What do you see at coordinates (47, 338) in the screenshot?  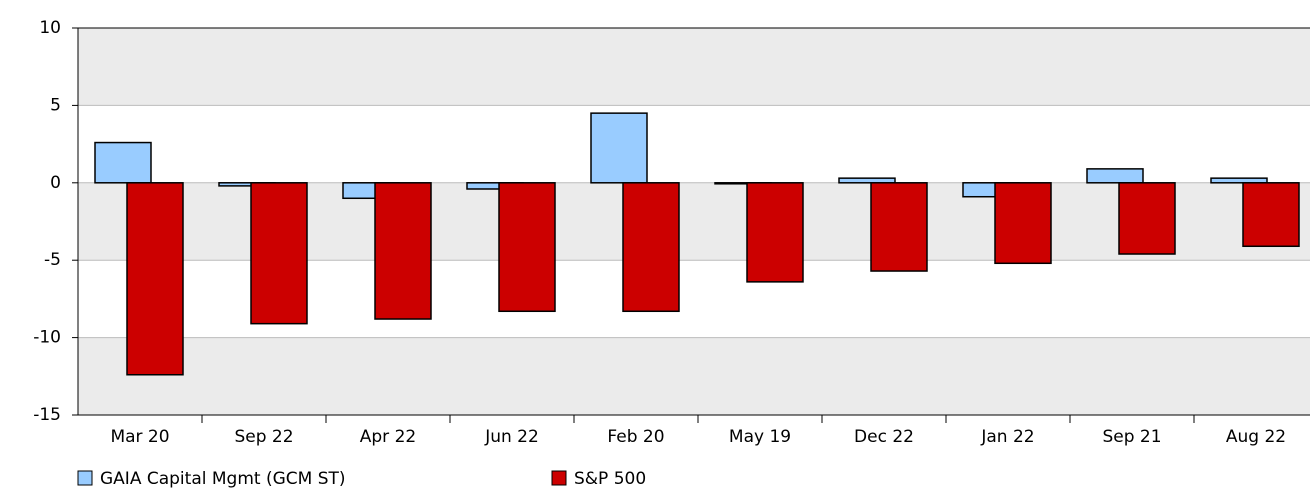 I see `y-tick-label: -10` at bounding box center [47, 338].